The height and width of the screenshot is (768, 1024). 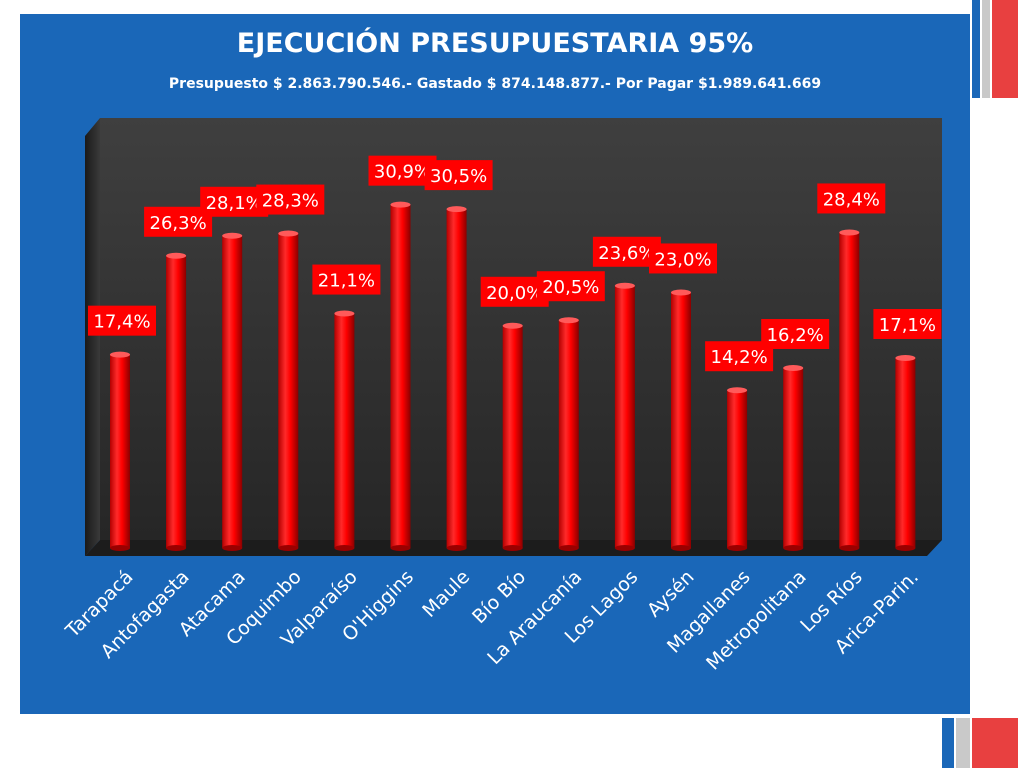 What do you see at coordinates (402, 172) in the screenshot?
I see `svg-text: 30,9%` at bounding box center [402, 172].